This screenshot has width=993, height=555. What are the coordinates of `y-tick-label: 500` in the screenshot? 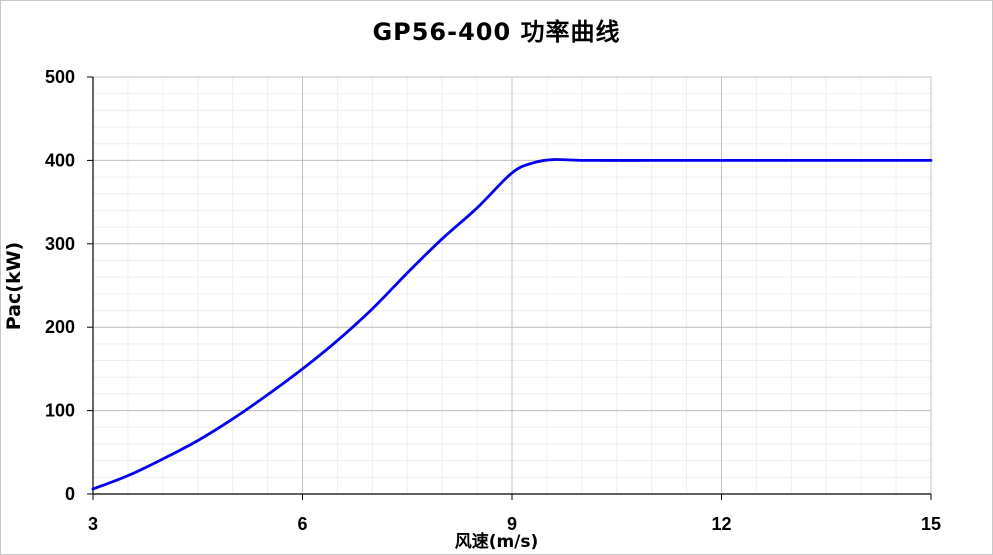 It's located at (60, 77).